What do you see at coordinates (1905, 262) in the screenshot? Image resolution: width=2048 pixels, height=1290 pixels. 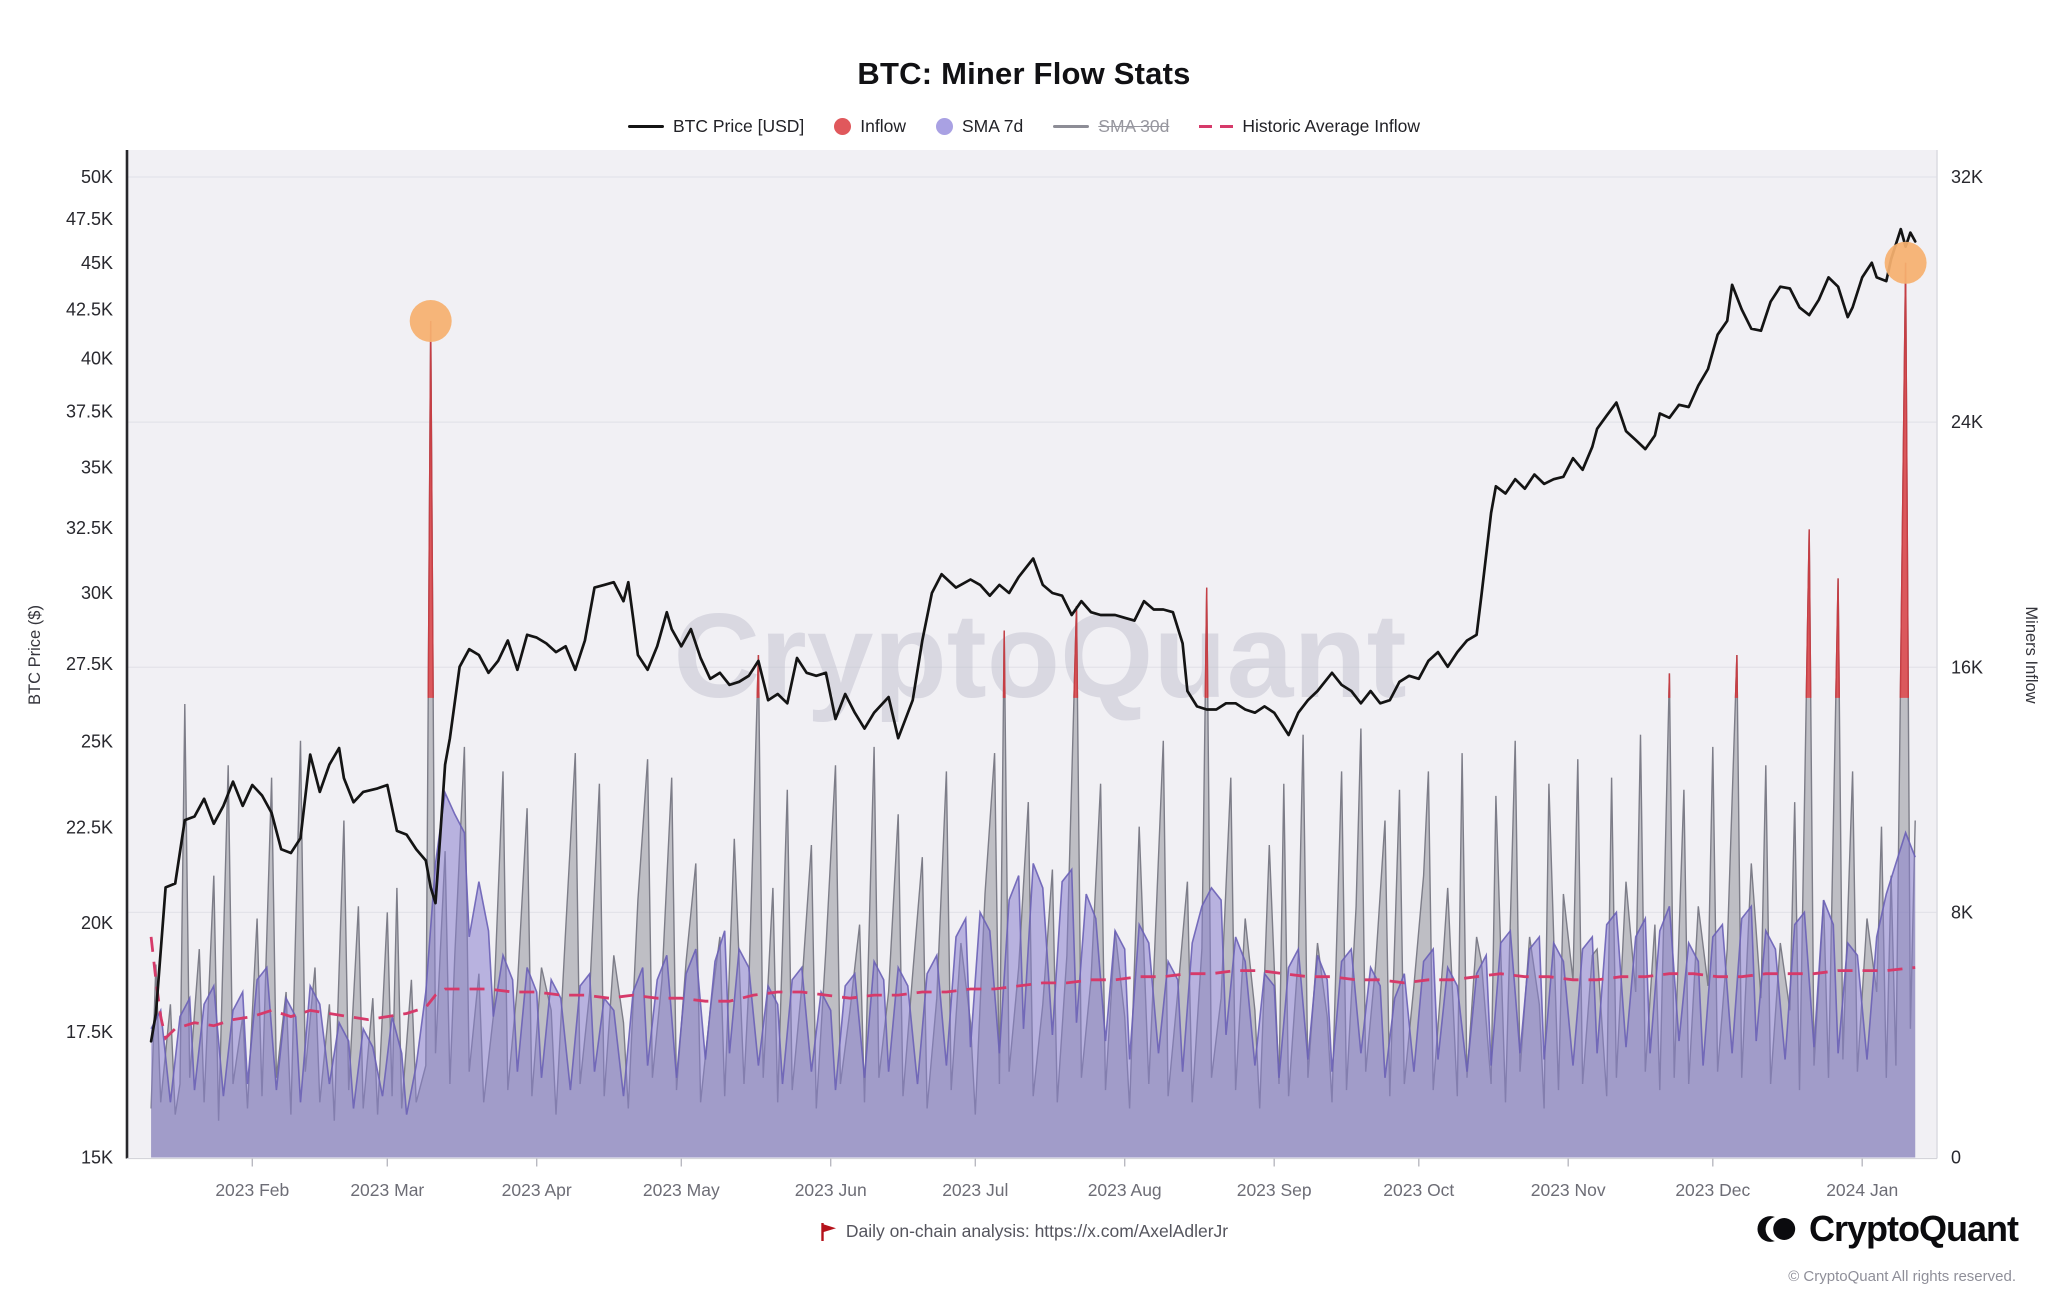 I see `inflow-spike-2024-jan` at bounding box center [1905, 262].